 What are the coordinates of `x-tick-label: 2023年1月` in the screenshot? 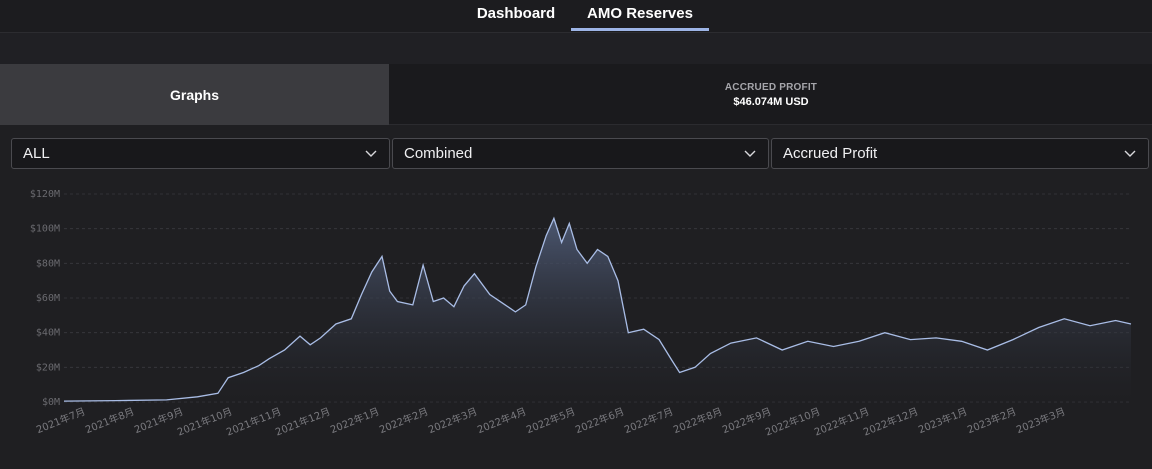 It's located at (942, 420).